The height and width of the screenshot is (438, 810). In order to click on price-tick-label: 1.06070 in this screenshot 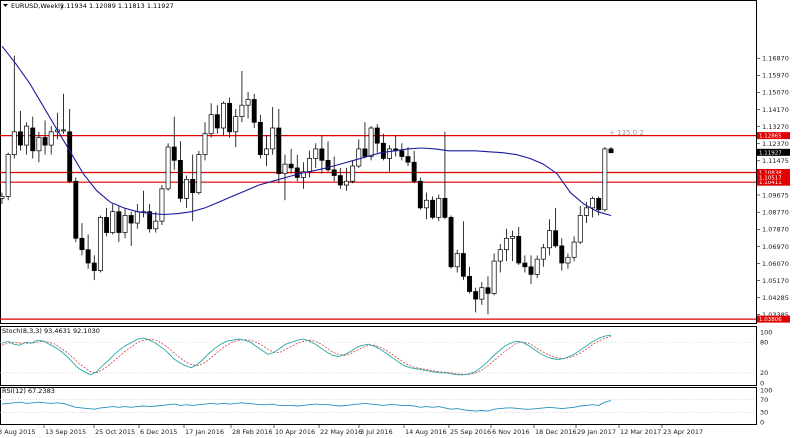, I will do `click(775, 264)`.